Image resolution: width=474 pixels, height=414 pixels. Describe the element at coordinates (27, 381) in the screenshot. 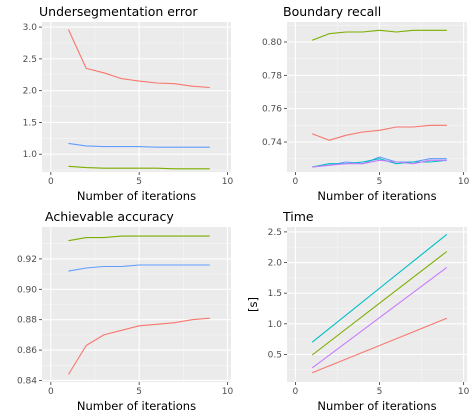

I see `y-tick-label: 0.84` at that location.